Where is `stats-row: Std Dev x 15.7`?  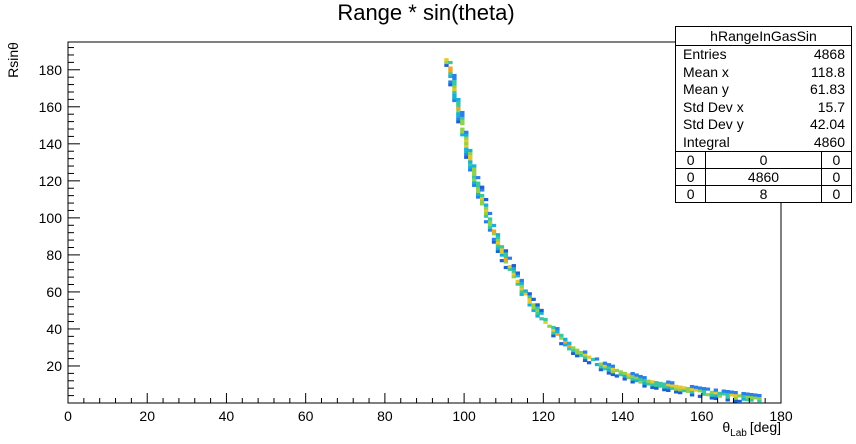 stats-row: Std Dev x 15.7 is located at coordinates (763, 108).